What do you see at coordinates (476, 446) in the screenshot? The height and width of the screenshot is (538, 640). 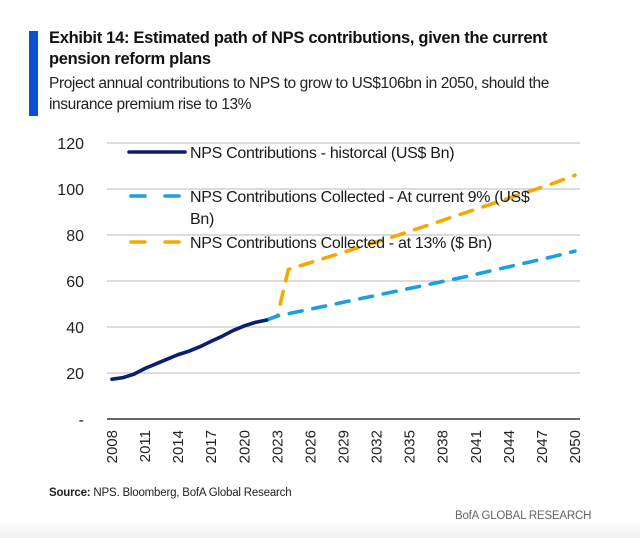 I see `x-tick-label: 2041` at bounding box center [476, 446].